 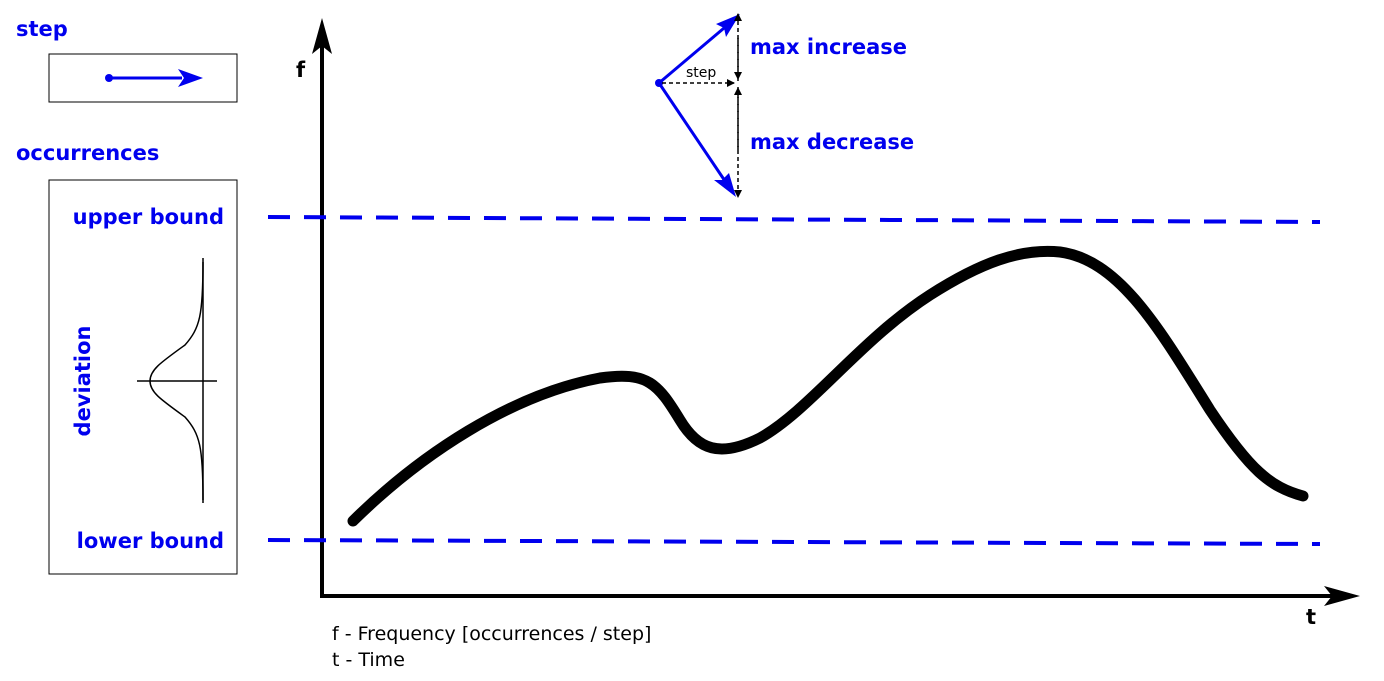 I want to click on step-box, so click(x=143, y=78).